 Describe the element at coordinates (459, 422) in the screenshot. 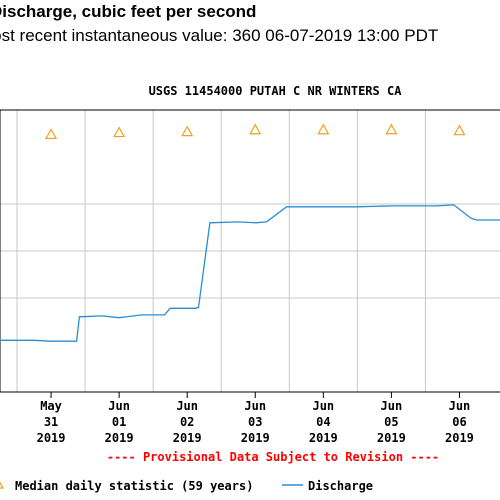

I see `x-tick-label: 06` at that location.